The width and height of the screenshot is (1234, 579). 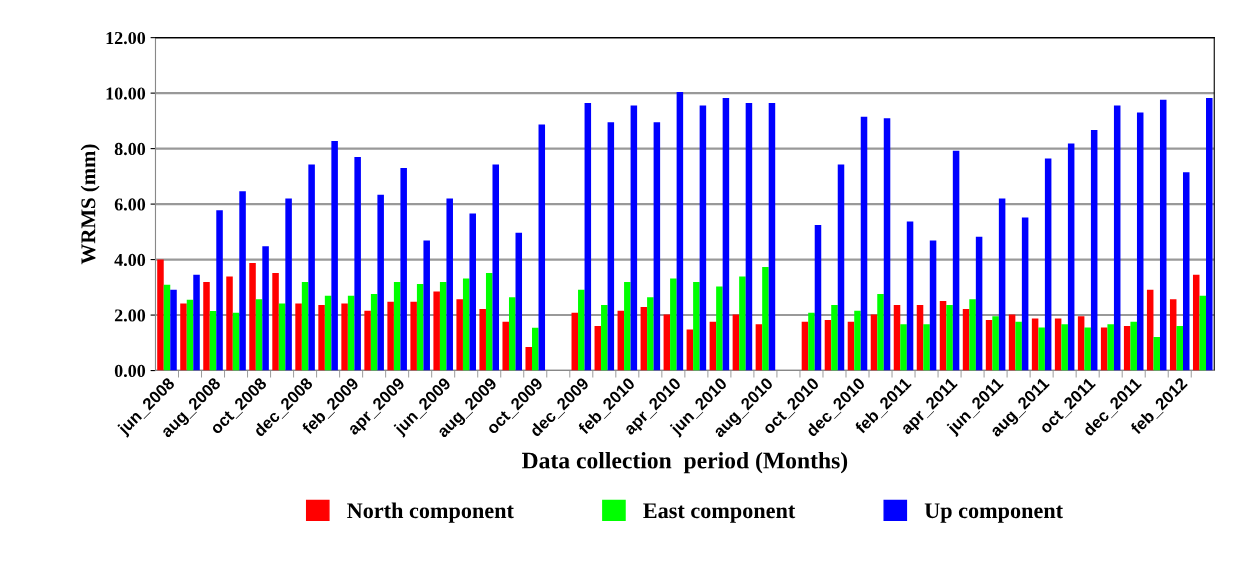 What do you see at coordinates (90, 204) in the screenshot?
I see `y-axis-title: WRMS (mm)` at bounding box center [90, 204].